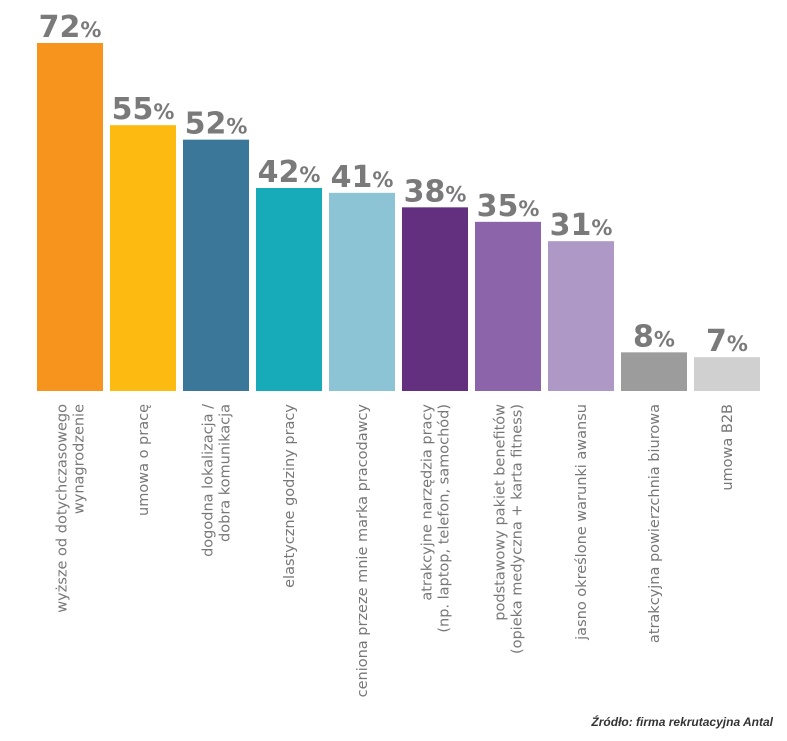  What do you see at coordinates (217, 480) in the screenshot?
I see `category-label-3: dogodna lokalizacja /dobra komunikacja` at bounding box center [217, 480].